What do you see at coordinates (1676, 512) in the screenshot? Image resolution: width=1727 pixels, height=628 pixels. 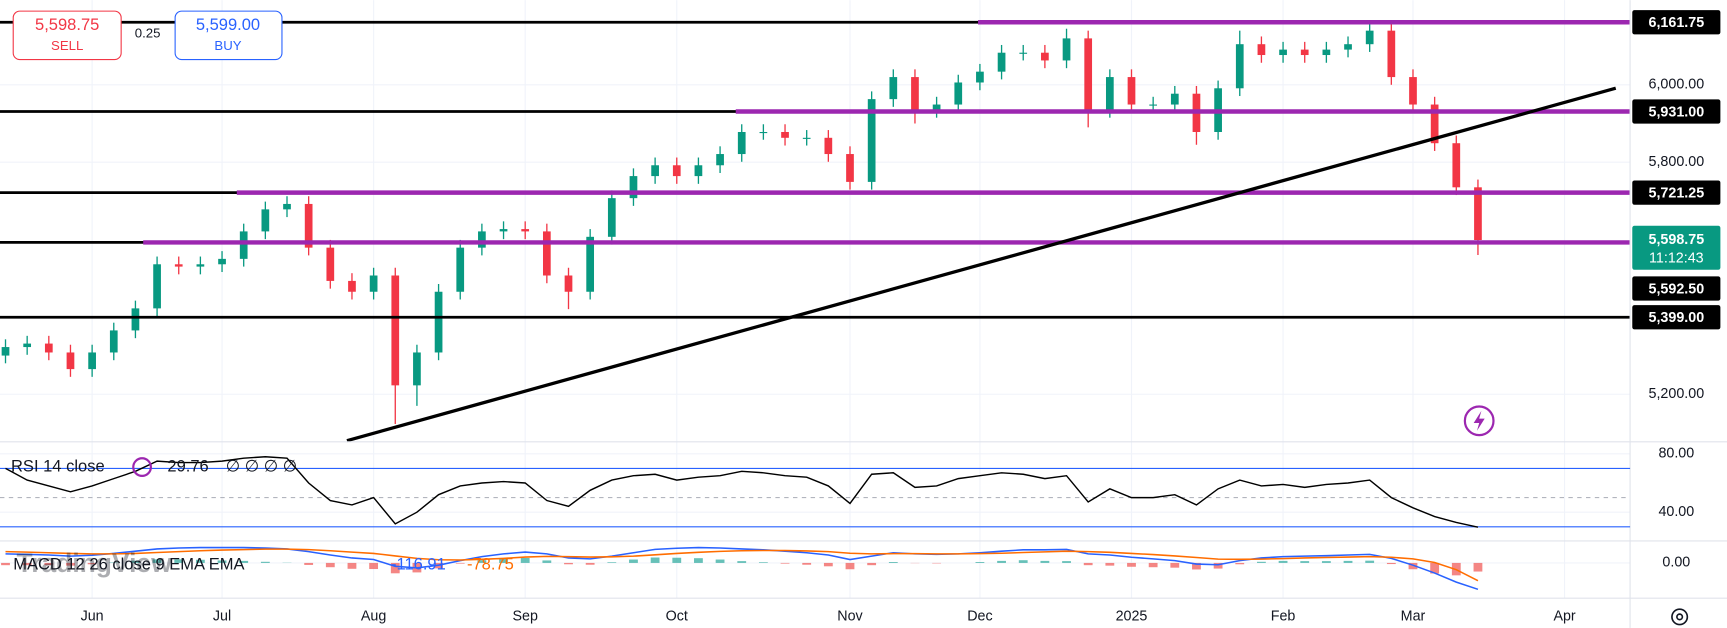 I see `y-tick-label: 40.00` at bounding box center [1676, 512].